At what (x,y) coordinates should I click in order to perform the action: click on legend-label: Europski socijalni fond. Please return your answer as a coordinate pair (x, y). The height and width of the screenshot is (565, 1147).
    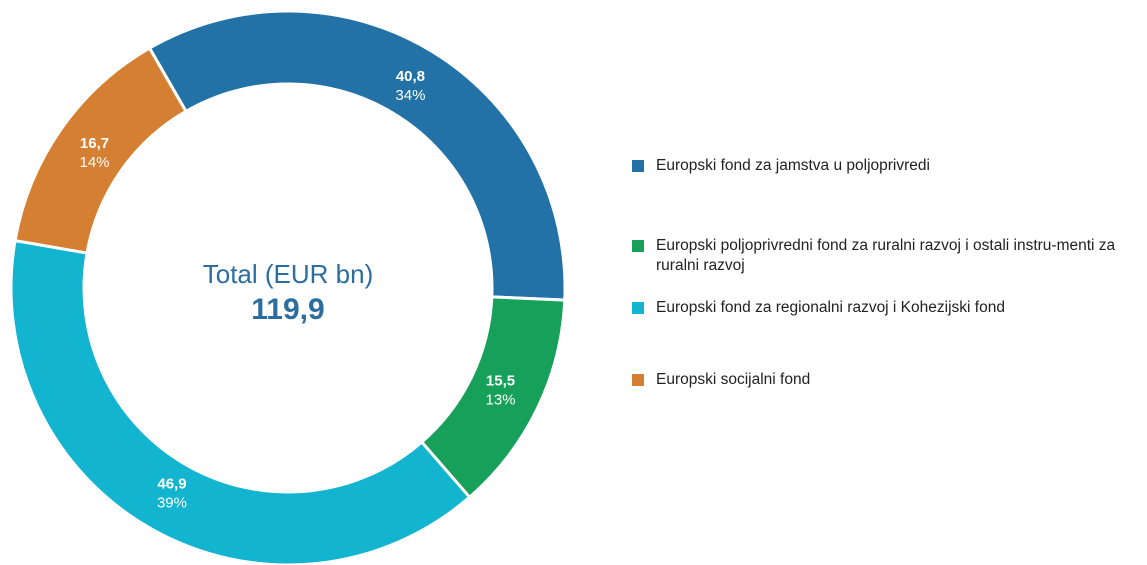
    Looking at the image, I should click on (733, 379).